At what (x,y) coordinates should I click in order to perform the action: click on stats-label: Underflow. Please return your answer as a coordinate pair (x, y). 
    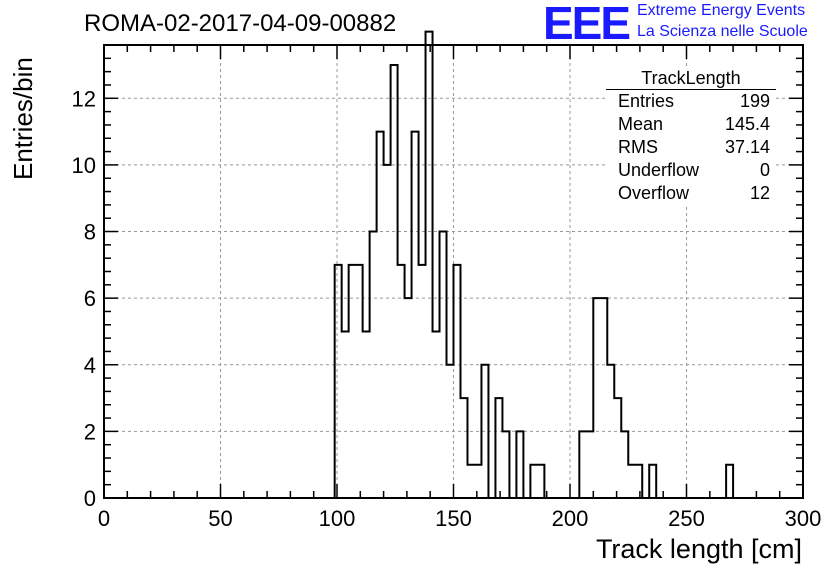
    Looking at the image, I should click on (659, 170).